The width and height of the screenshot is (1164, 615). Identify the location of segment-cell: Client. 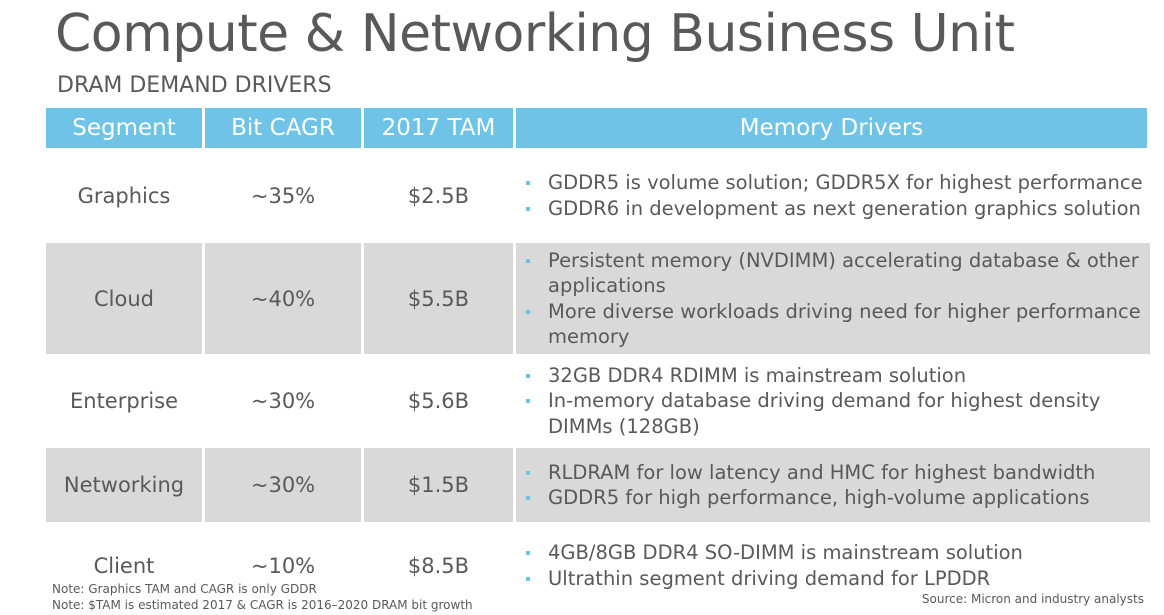
(125, 565).